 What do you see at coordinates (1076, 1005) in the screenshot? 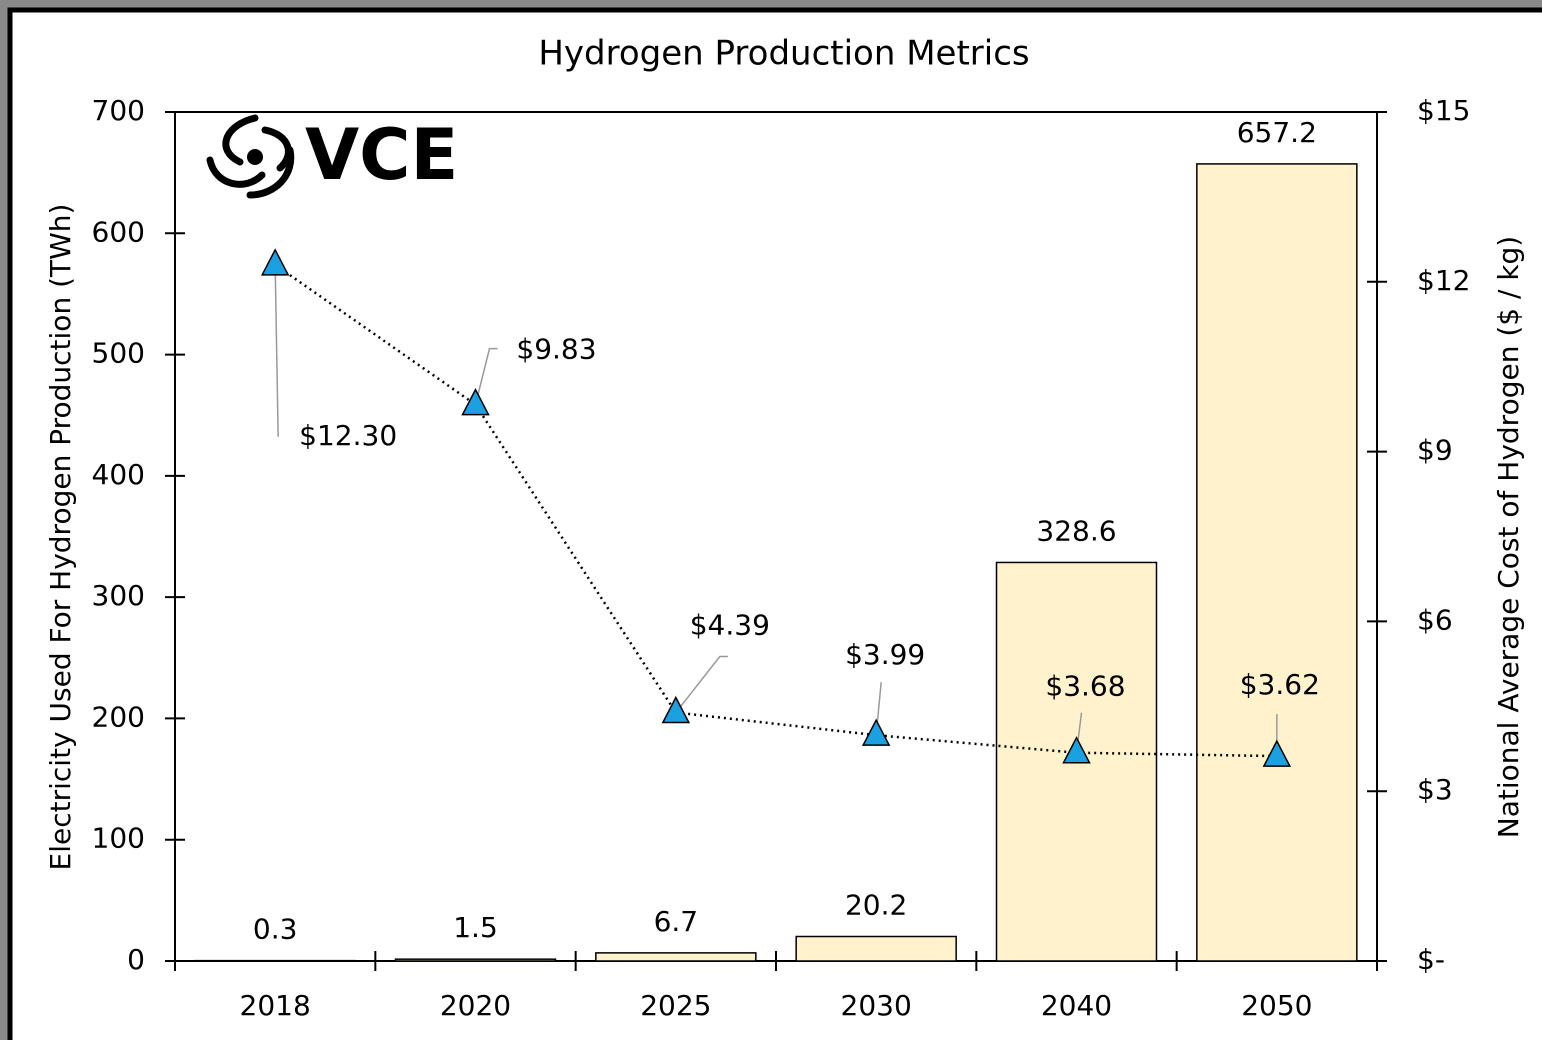
I see `x-tick-label: 2040` at bounding box center [1076, 1005].